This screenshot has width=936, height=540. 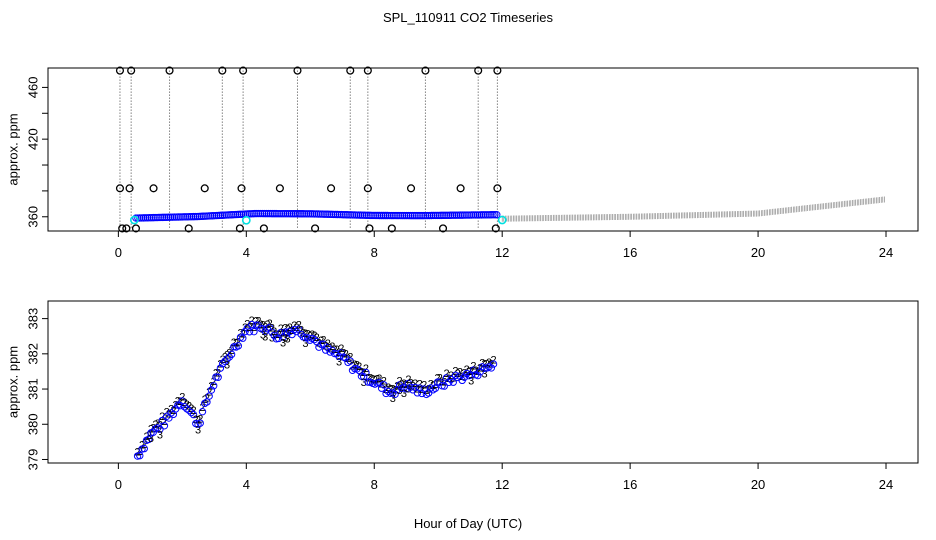 I want to click on x-tick-label: 20, so click(x=758, y=484).